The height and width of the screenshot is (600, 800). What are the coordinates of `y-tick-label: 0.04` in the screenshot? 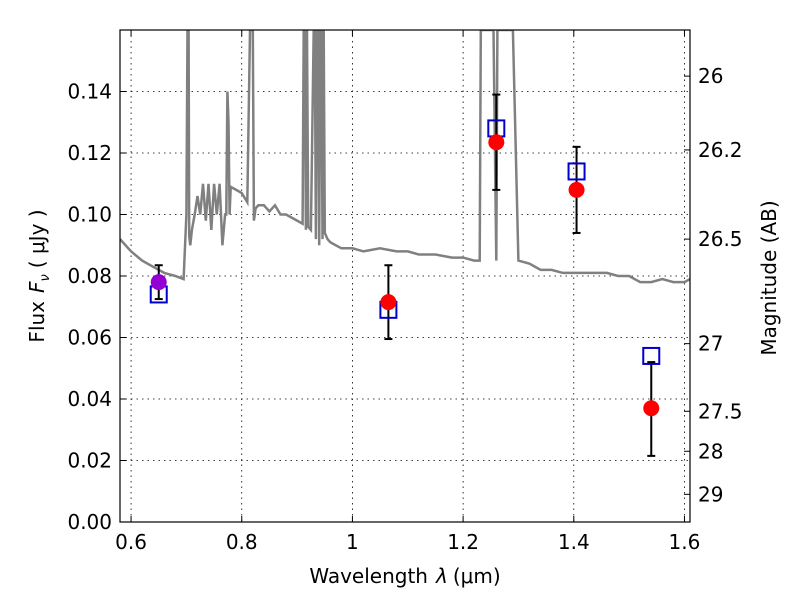 It's located at (89, 399).